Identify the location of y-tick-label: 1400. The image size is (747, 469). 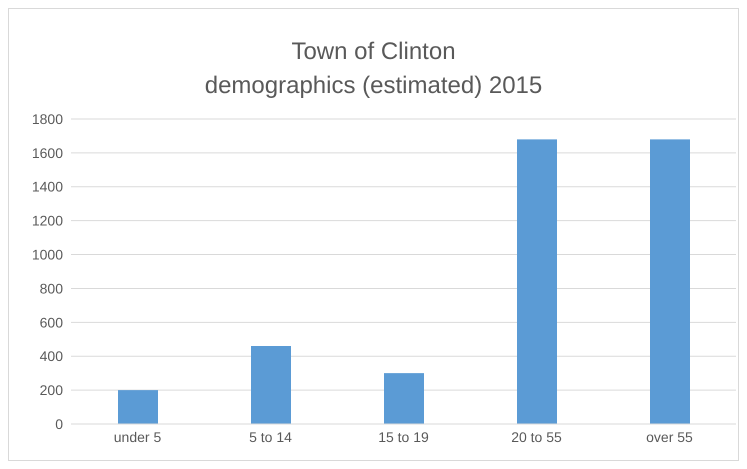
(48, 186).